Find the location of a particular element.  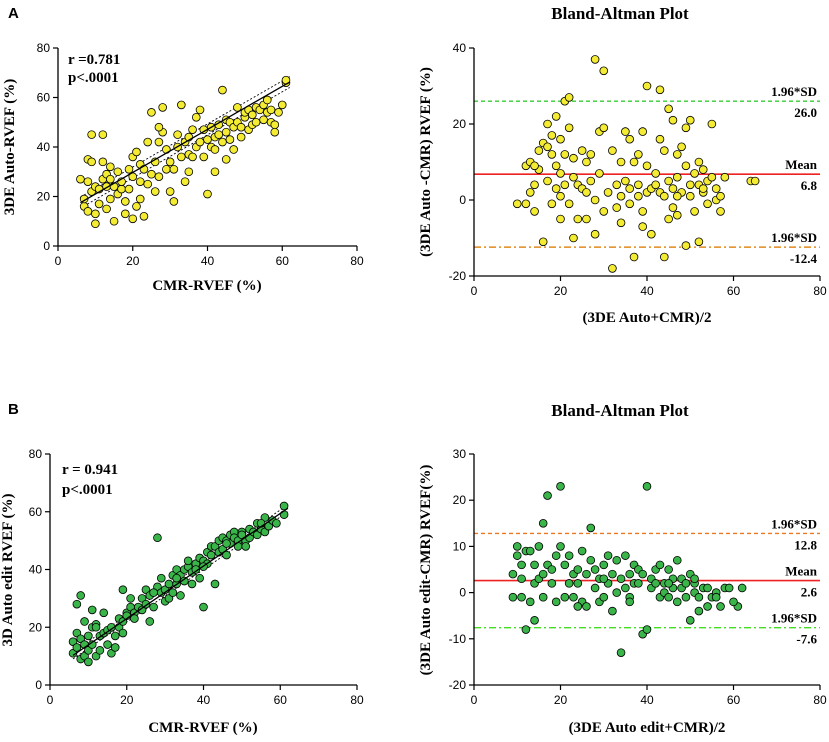

y-axis-label: 3DE Auto-RVEF (%) is located at coordinates (10, 147).